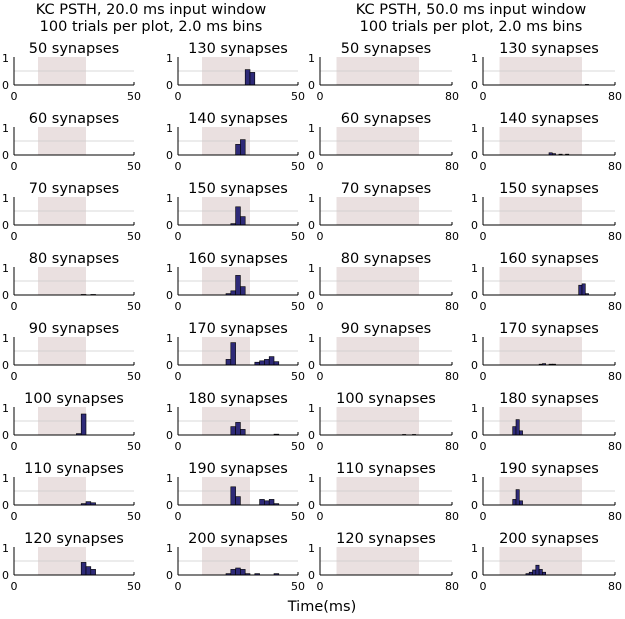 Image resolution: width=625 pixels, height=619 pixels. I want to click on psth-panel: 90 synapses 1 00 80, so click(383, 352).